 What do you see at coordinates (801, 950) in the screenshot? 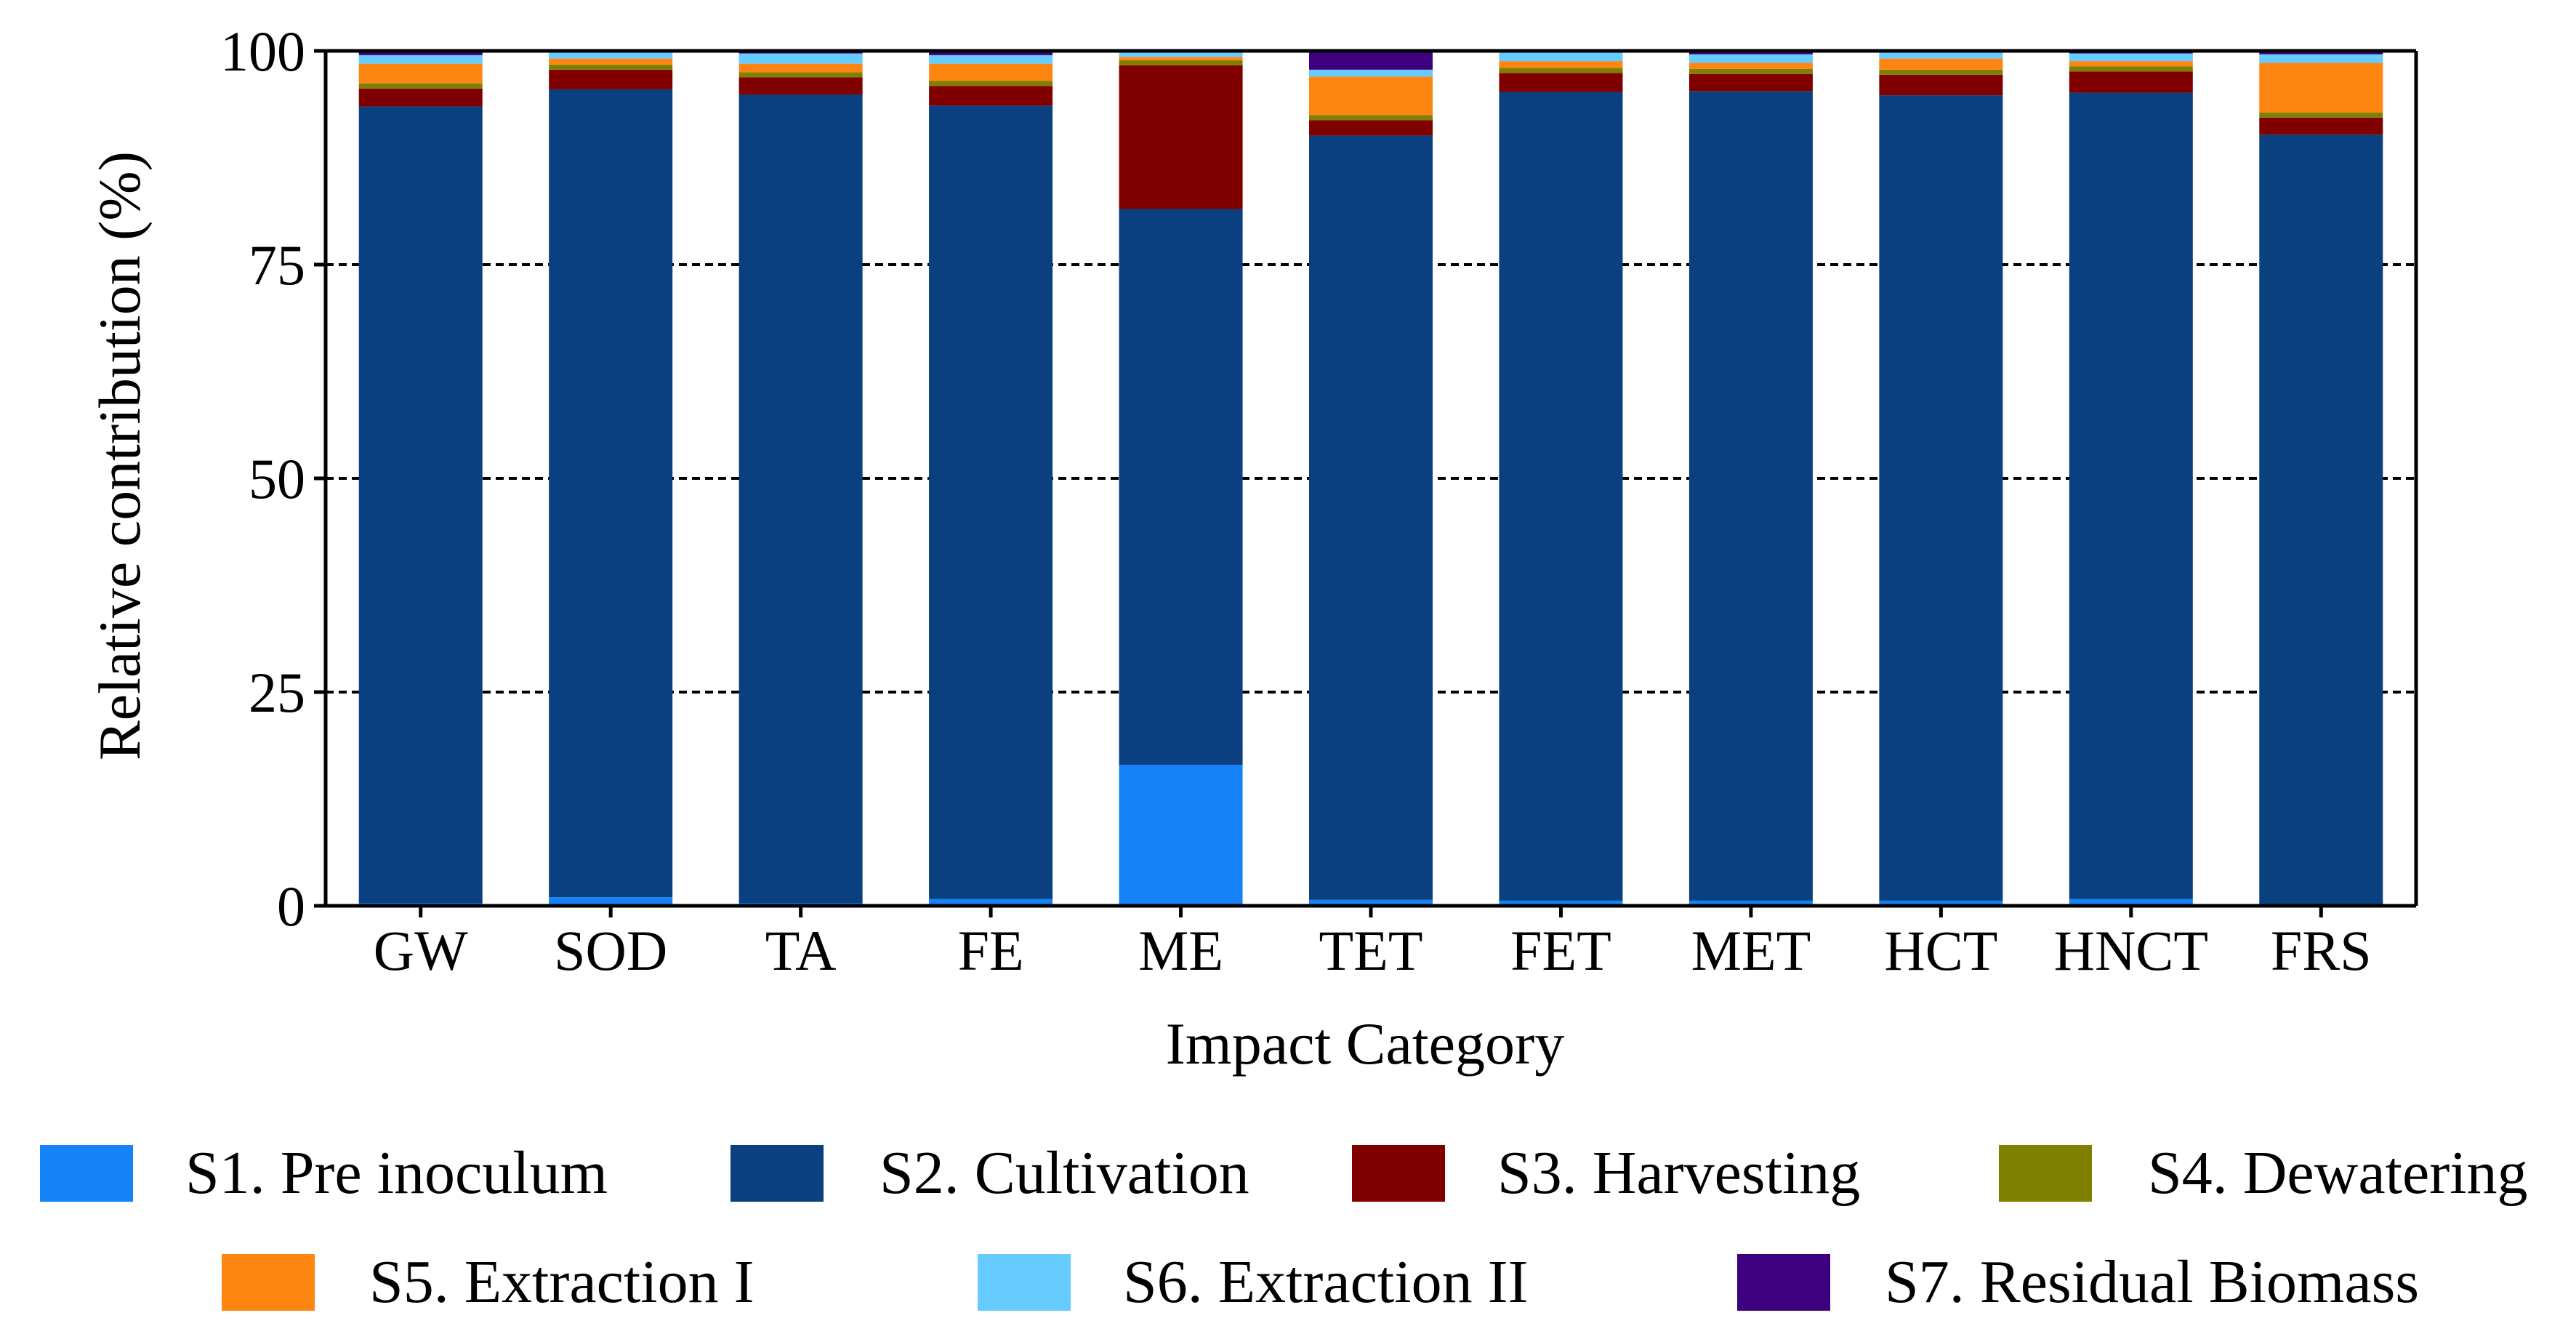
I see `x-tick-label: TA` at bounding box center [801, 950].